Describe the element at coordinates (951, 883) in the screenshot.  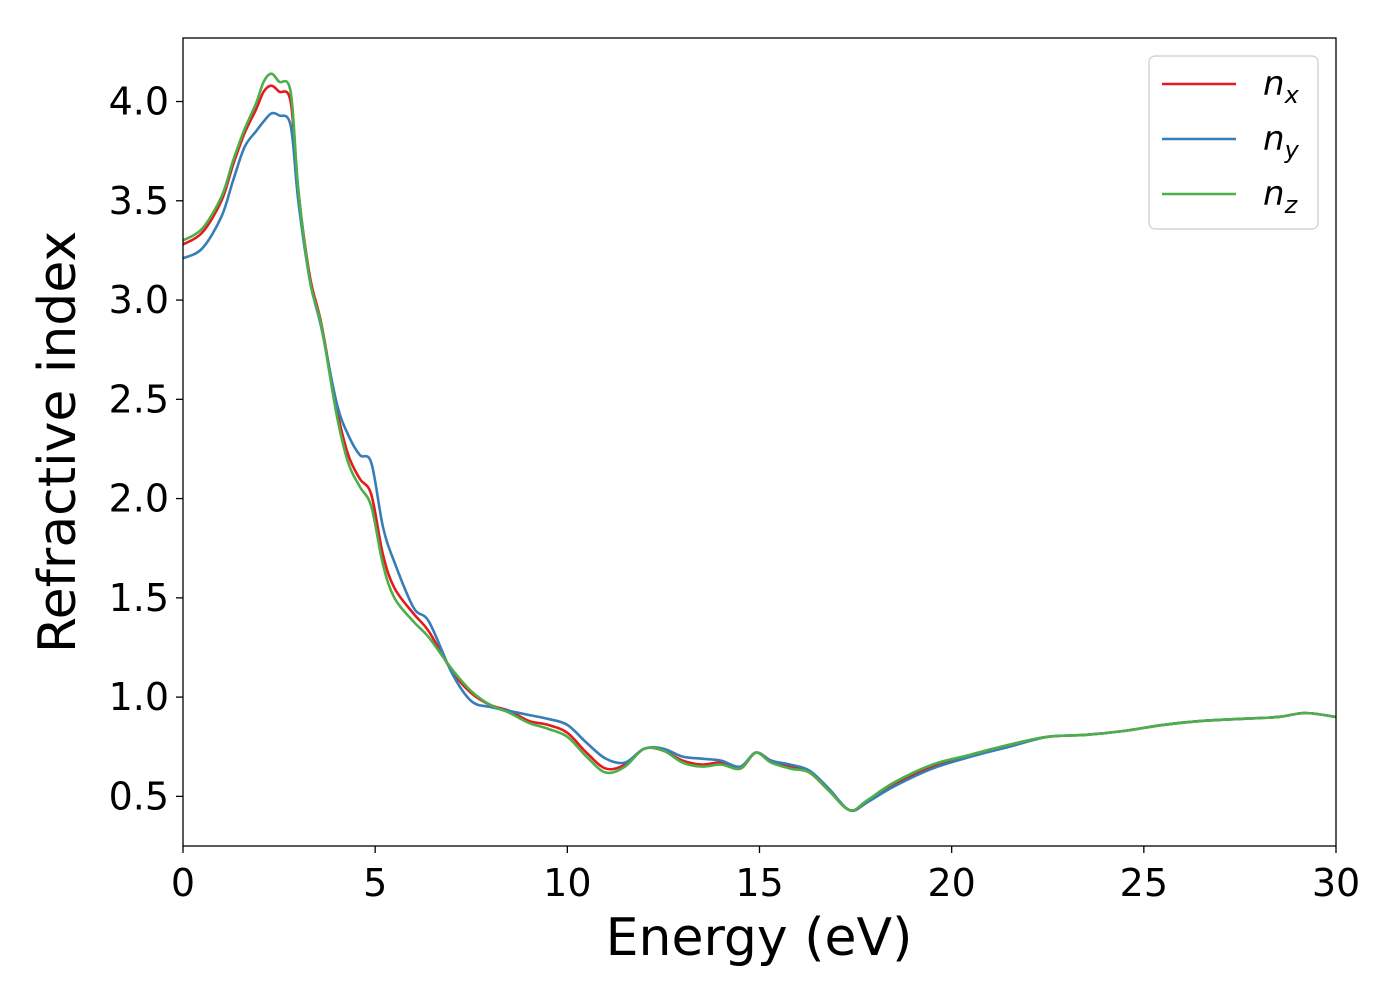
I see `x-tick-label: 20` at that location.